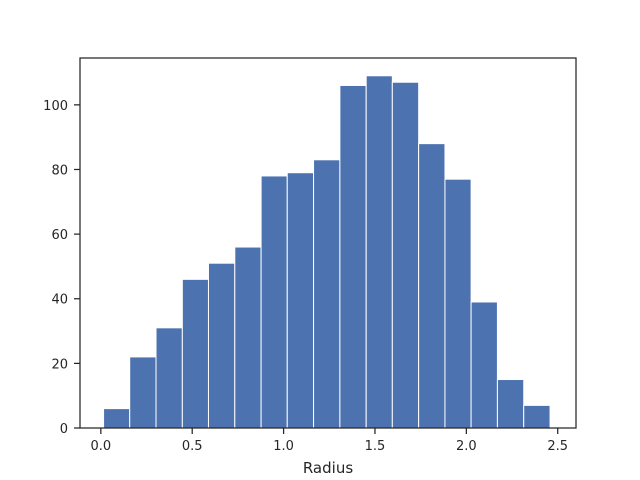 This screenshot has height=480, width=640. I want to click on y-tick-label: 100, so click(55, 106).